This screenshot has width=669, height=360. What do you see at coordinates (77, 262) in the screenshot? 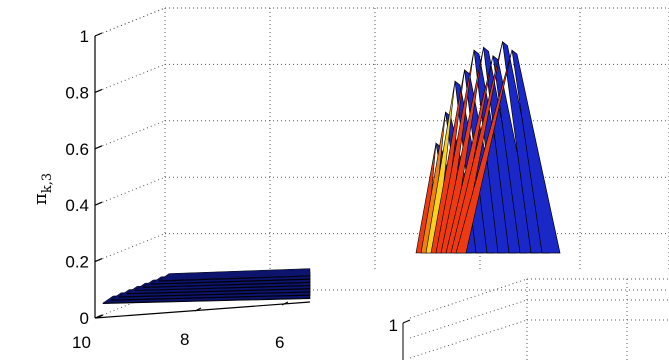
I see `z-tick-label: 0.2` at bounding box center [77, 262].